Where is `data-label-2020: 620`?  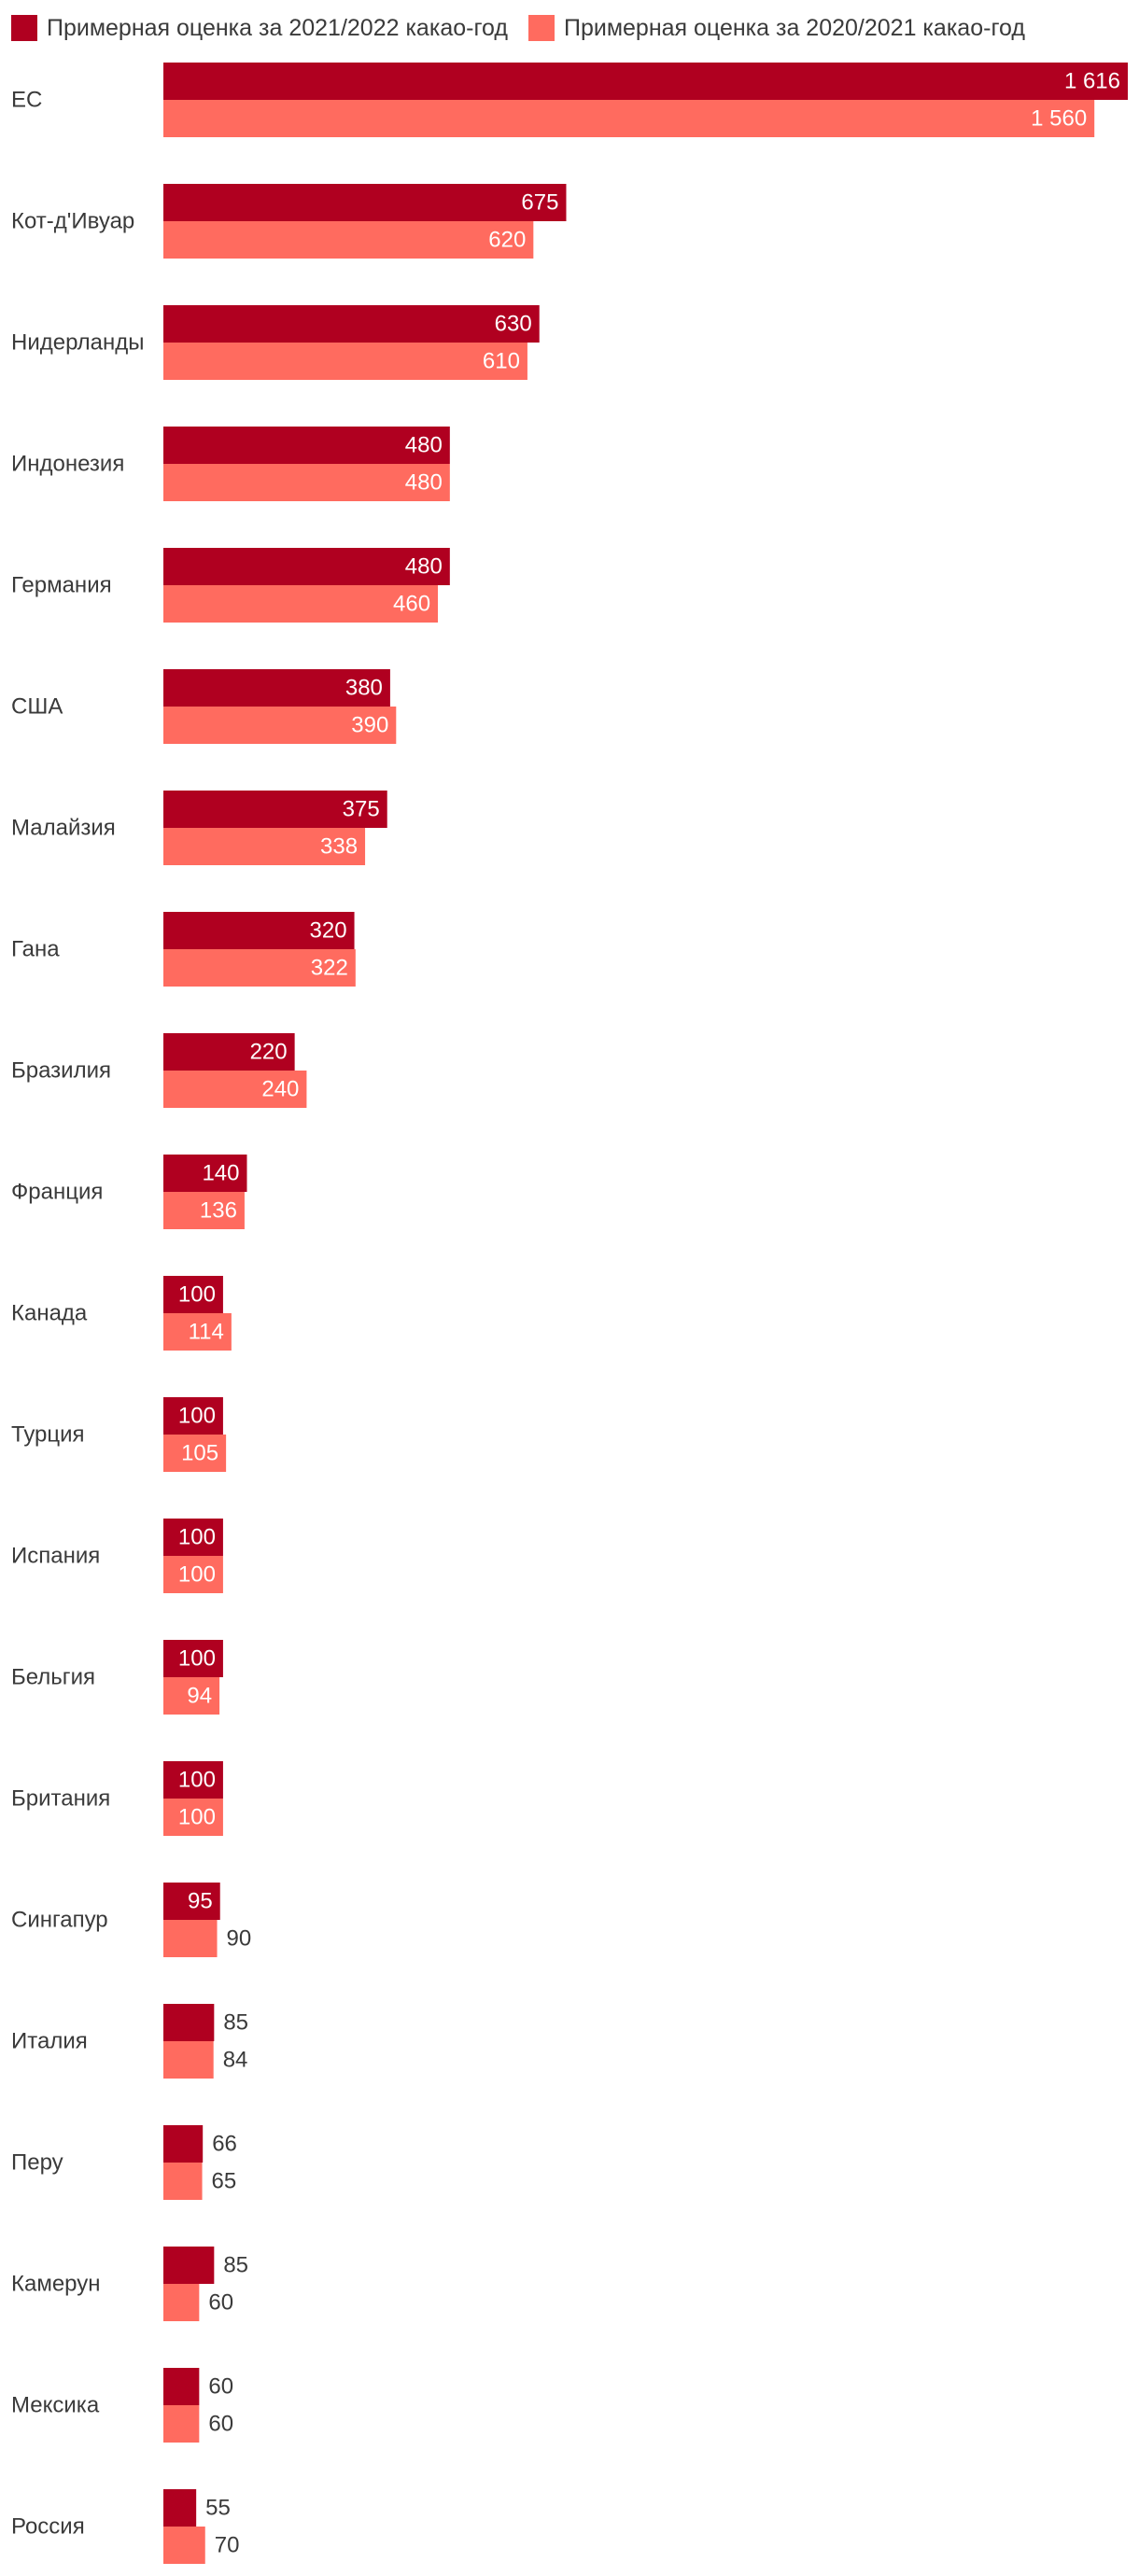
data-label-2020: 620 is located at coordinates (507, 241).